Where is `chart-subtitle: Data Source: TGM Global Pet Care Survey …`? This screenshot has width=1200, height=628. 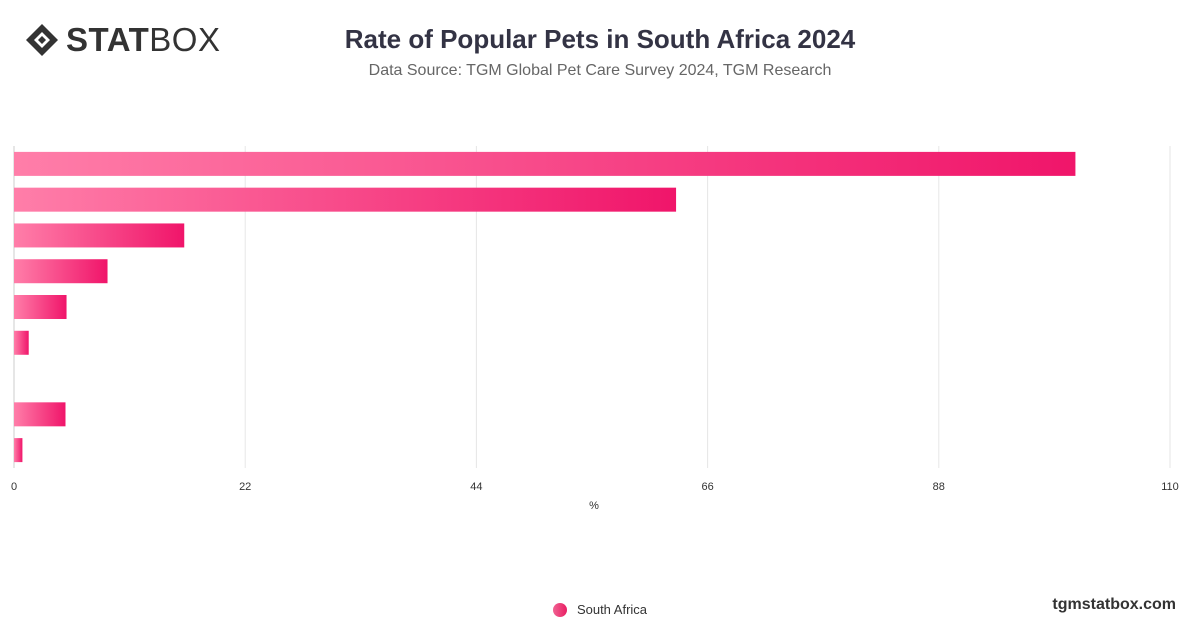 chart-subtitle: Data Source: TGM Global Pet Care Survey … is located at coordinates (600, 70).